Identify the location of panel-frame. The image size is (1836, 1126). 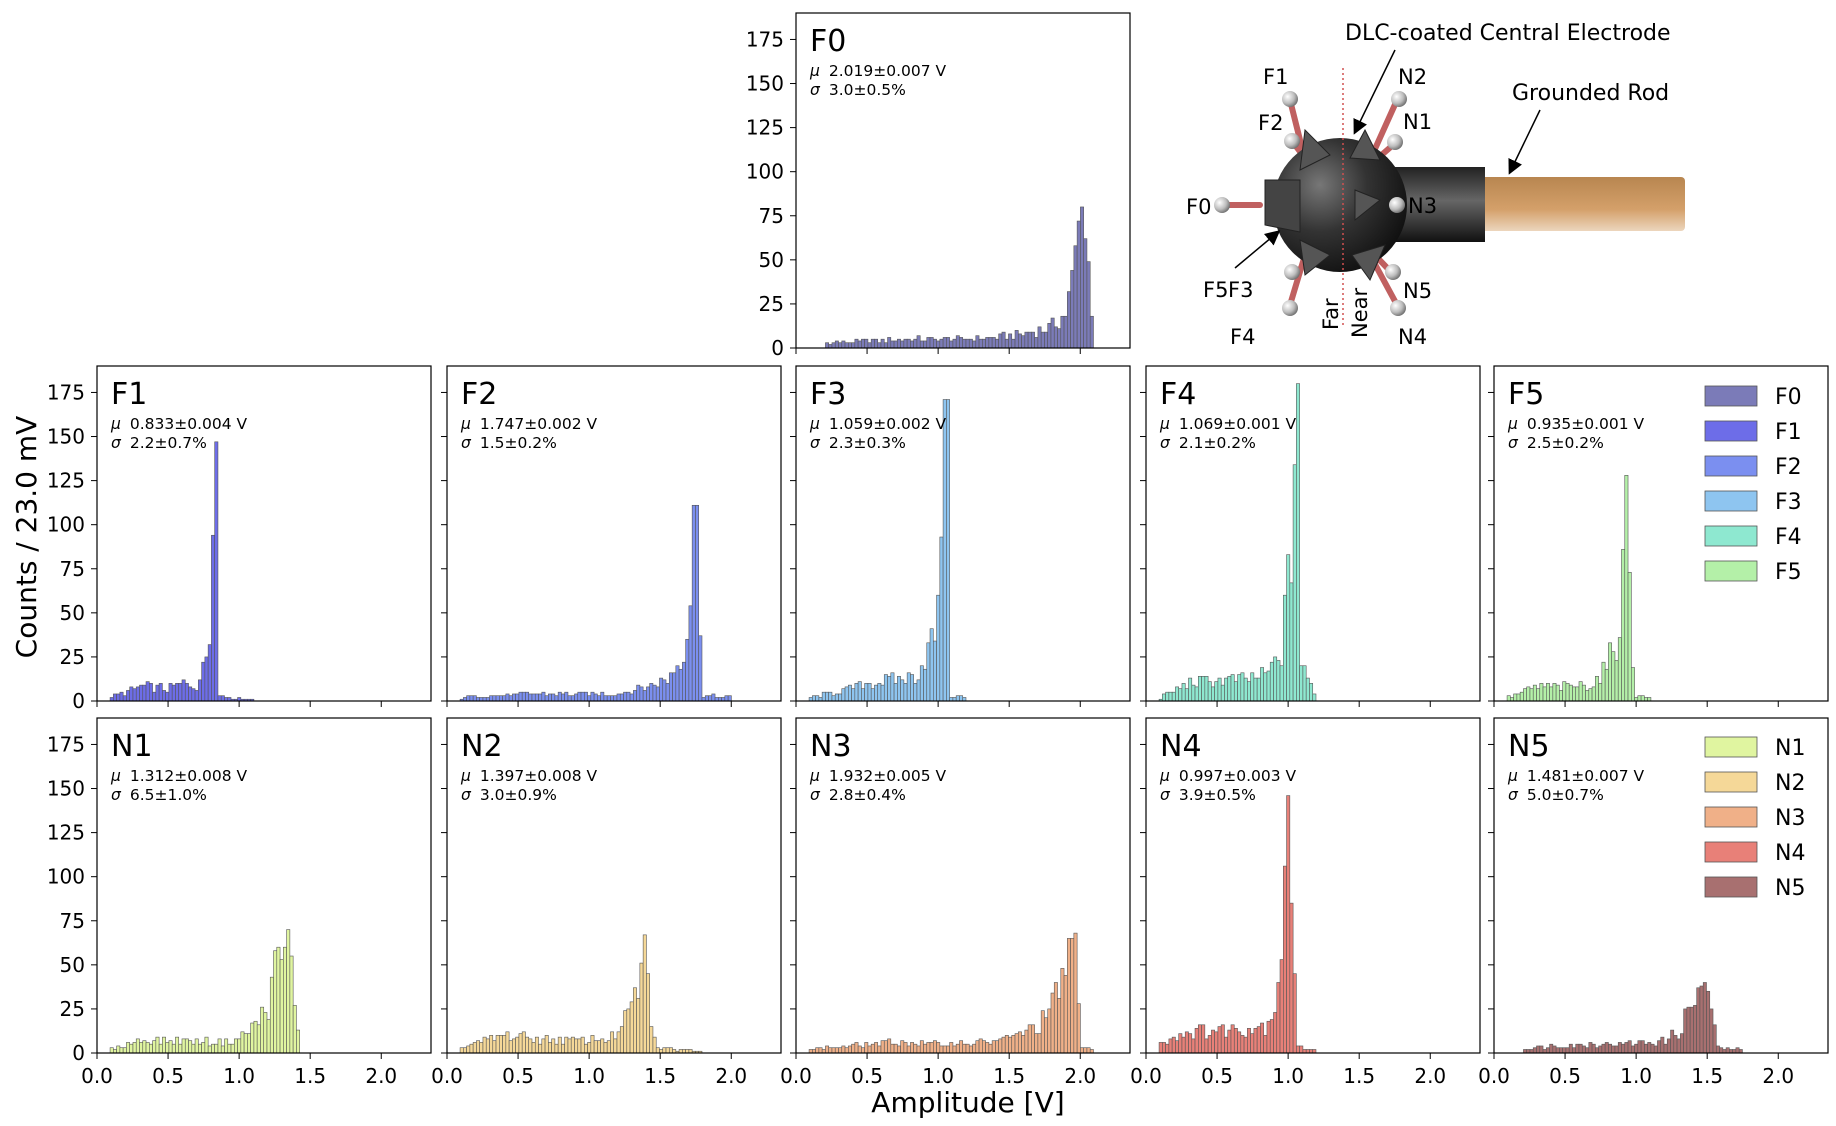
(614, 885).